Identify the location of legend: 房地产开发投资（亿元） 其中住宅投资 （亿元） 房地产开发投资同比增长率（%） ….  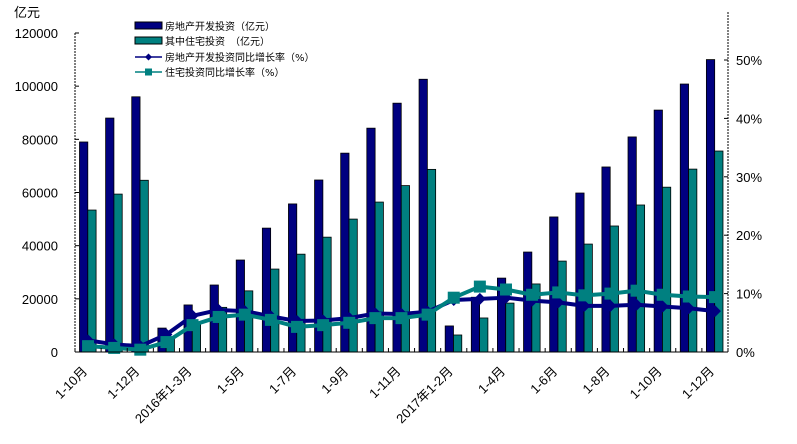
(224, 49).